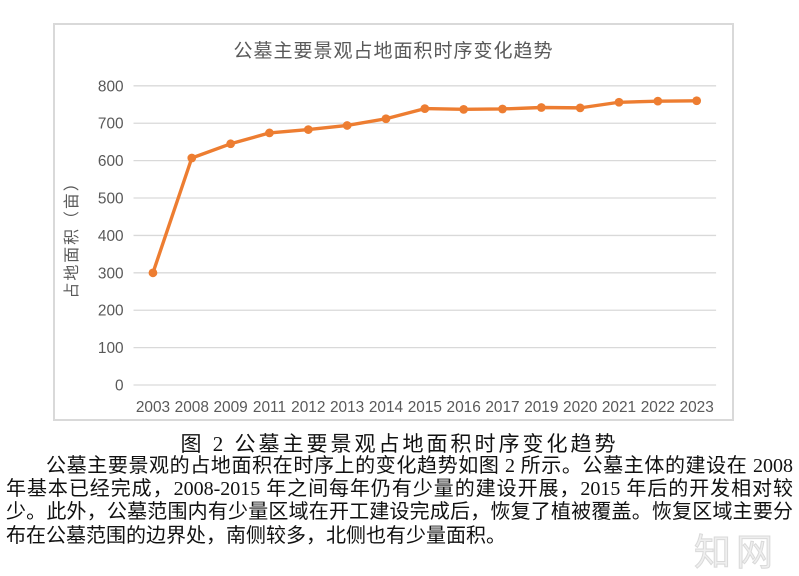 The height and width of the screenshot is (576, 799). Describe the element at coordinates (231, 407) in the screenshot. I see `x-tick-label: 2009` at that location.